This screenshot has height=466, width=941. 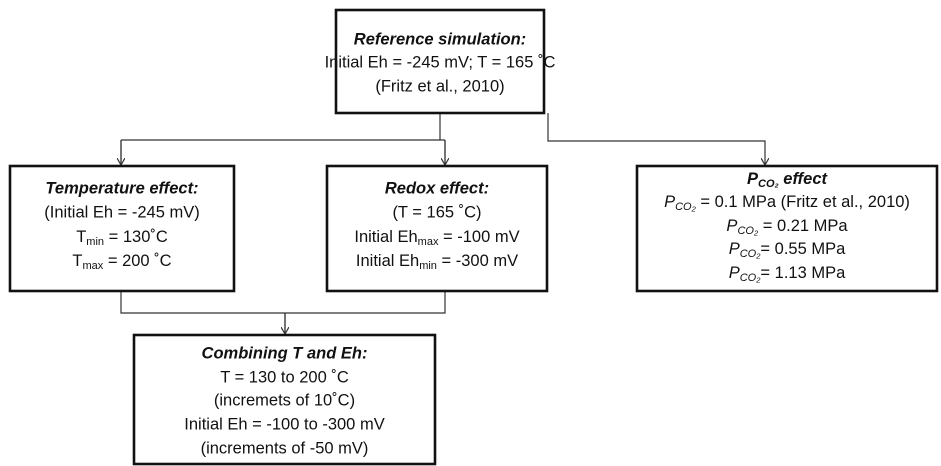 I want to click on text-line: (T = 165 ˚C), so click(x=436, y=212).